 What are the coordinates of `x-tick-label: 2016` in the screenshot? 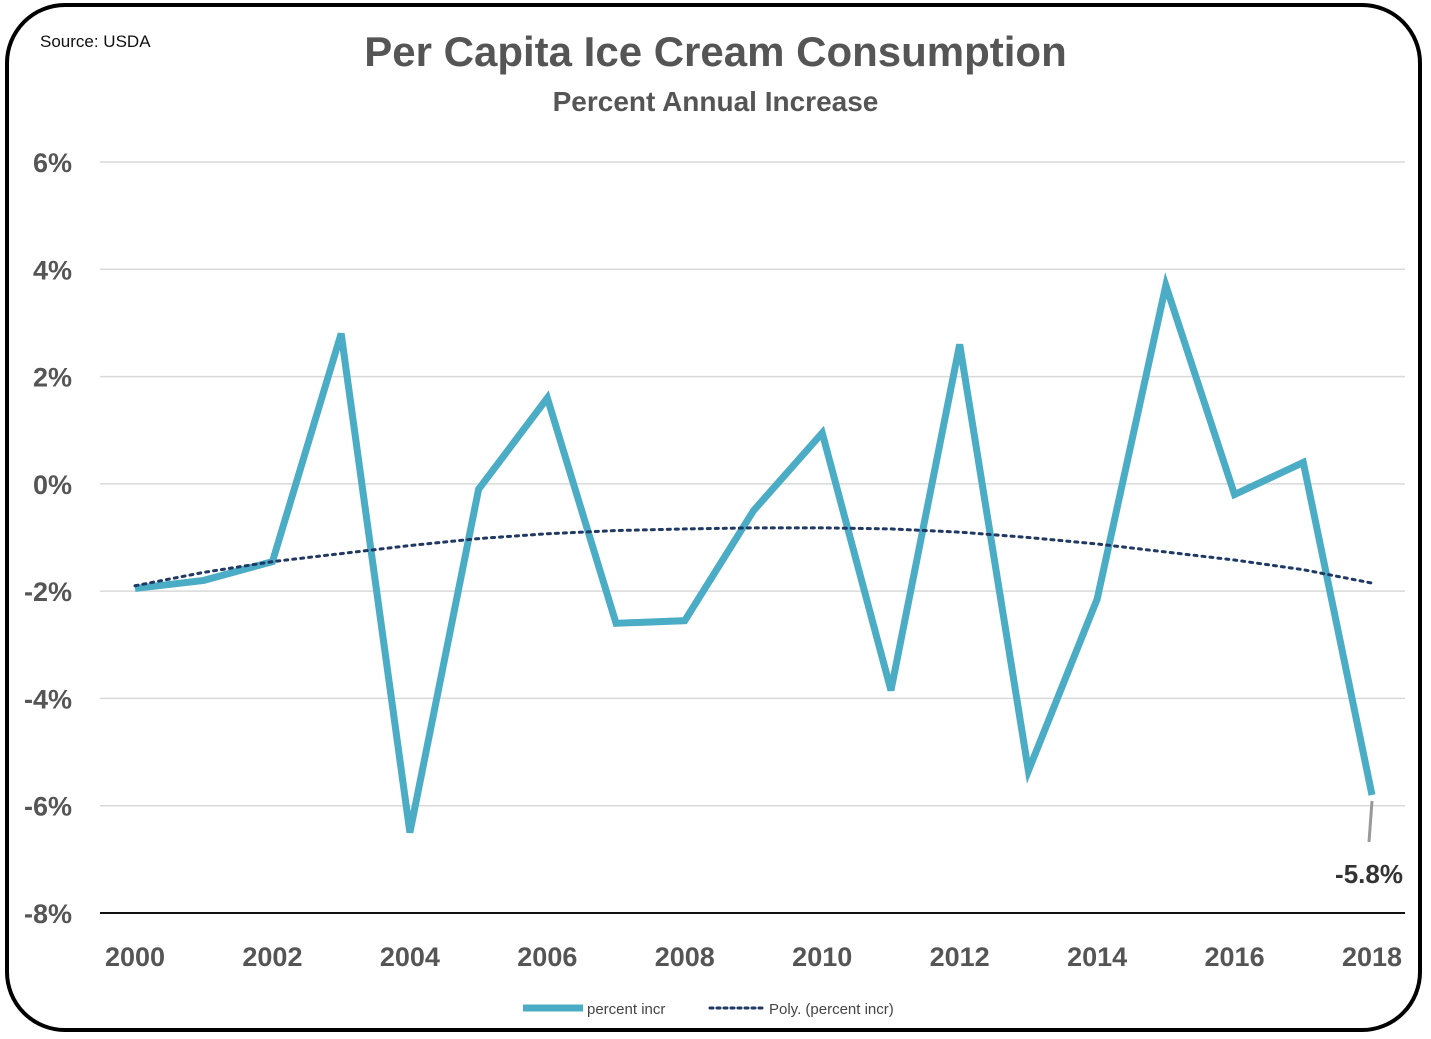 It's located at (1235, 957).